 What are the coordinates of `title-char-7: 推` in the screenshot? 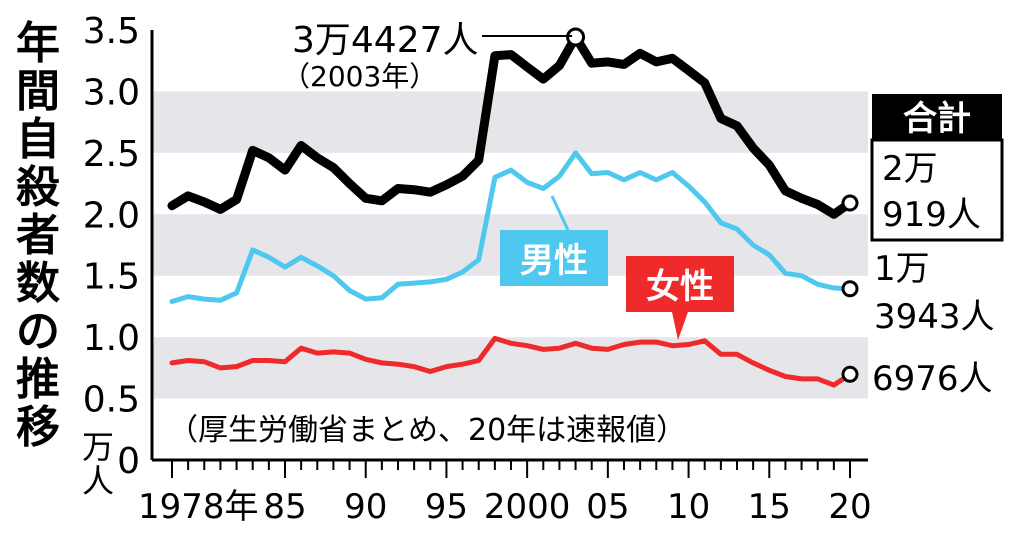 It's located at (38, 379).